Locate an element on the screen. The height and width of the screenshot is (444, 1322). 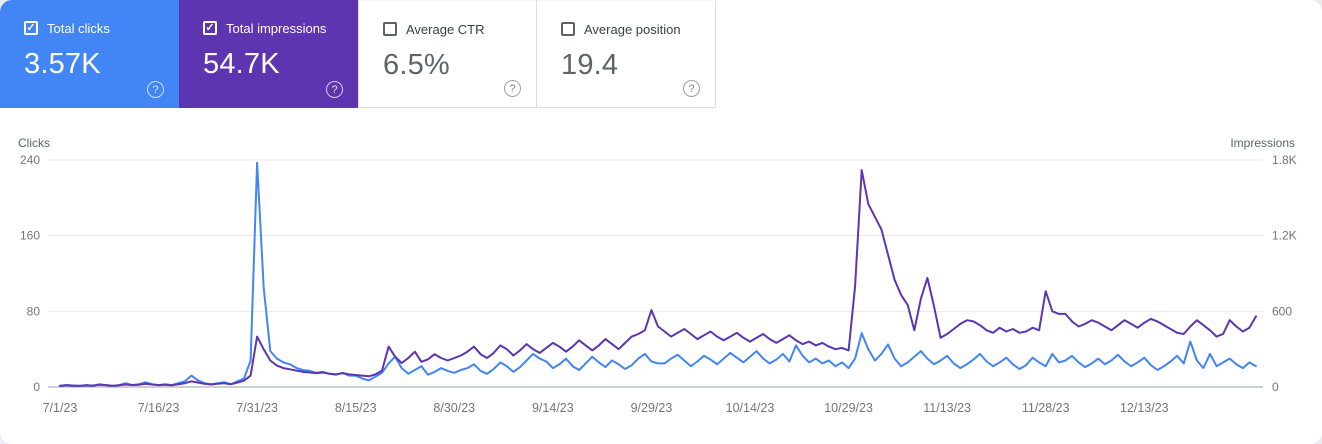
card-total-impressions: ✓ Total impressions 54.7K ? is located at coordinates (268, 54).